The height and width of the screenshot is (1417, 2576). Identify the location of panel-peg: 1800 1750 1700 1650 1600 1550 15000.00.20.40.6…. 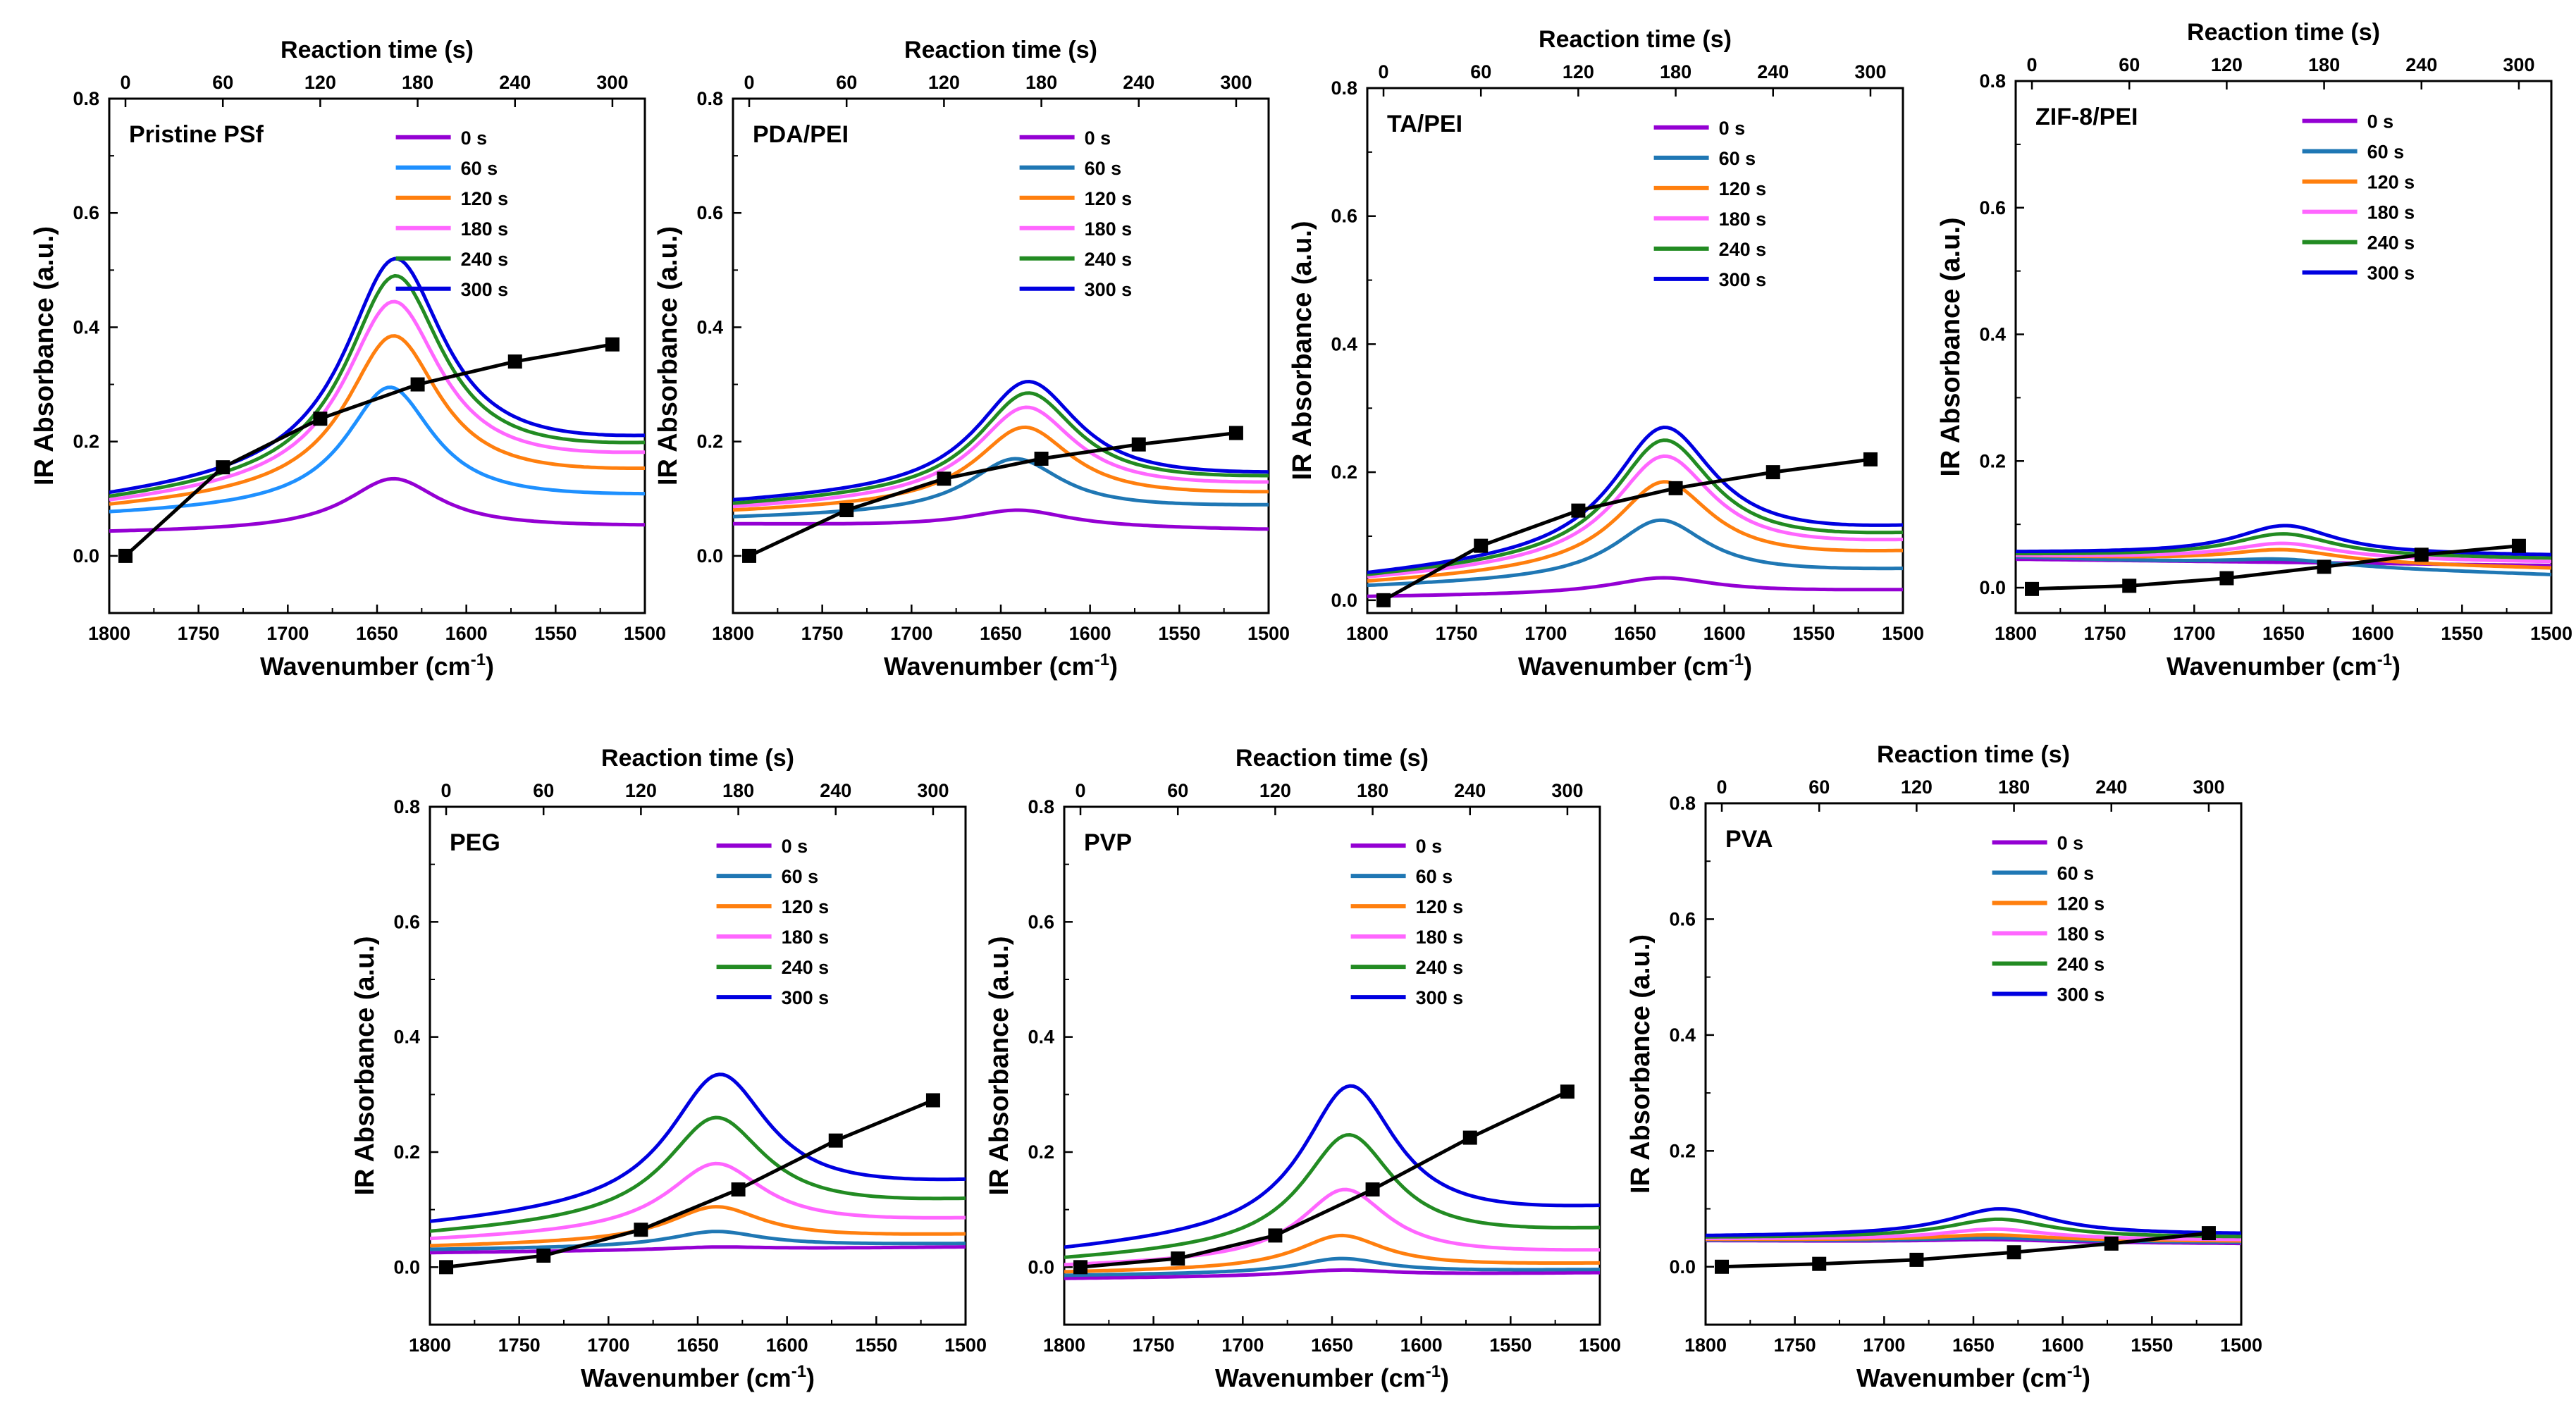
(668, 1068).